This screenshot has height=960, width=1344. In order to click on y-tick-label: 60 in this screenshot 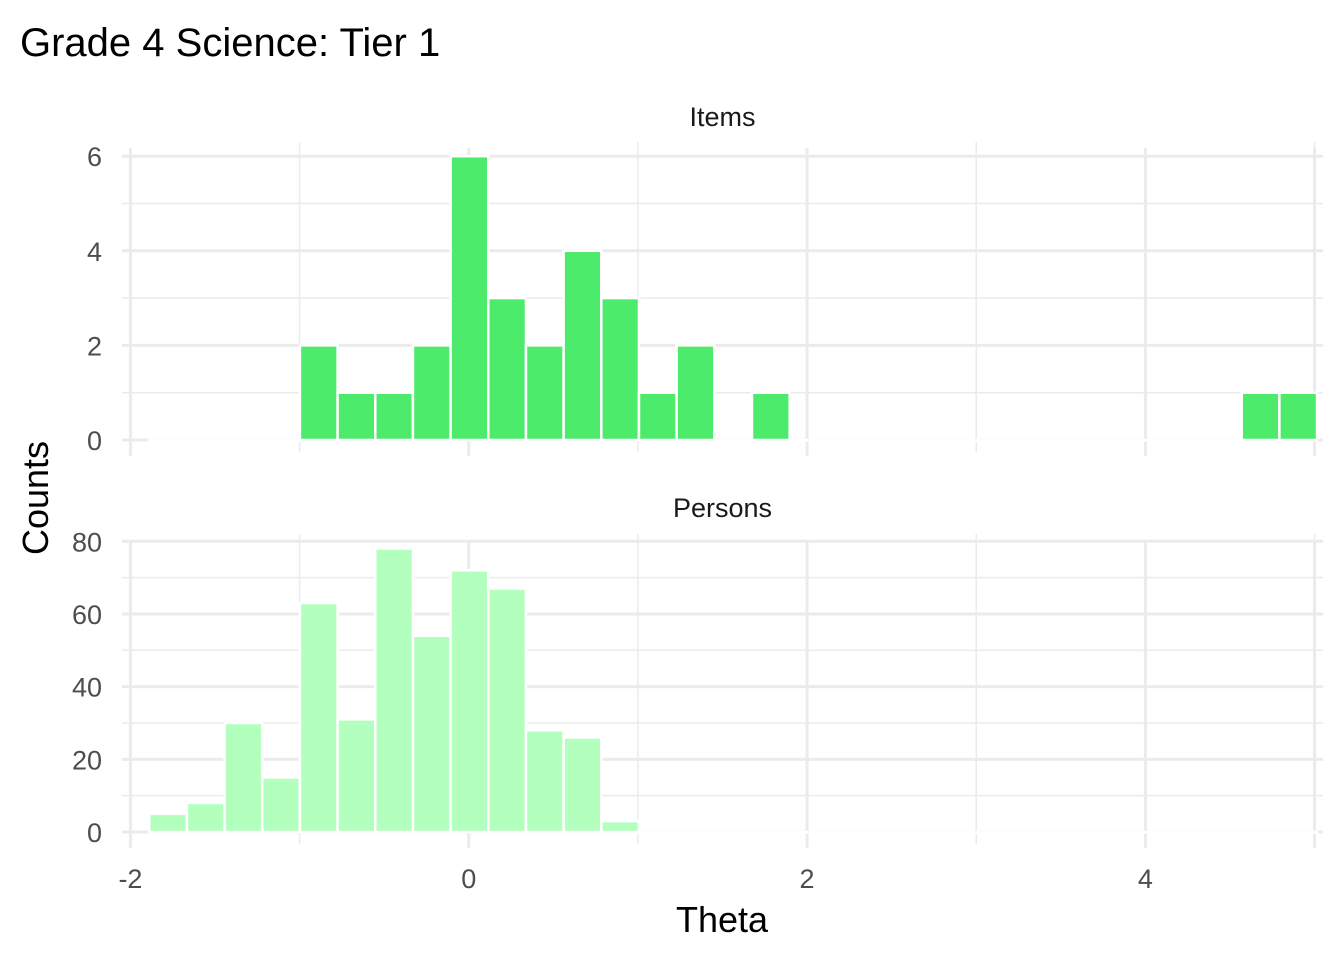, I will do `click(87, 615)`.